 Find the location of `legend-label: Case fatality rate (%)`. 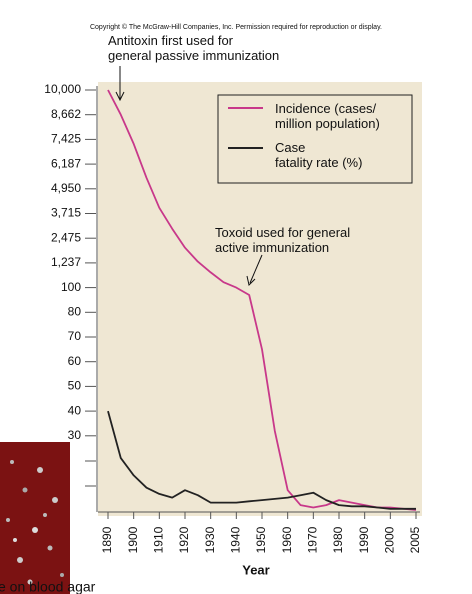

legend-label: Case fatality rate (%) is located at coordinates (319, 155).